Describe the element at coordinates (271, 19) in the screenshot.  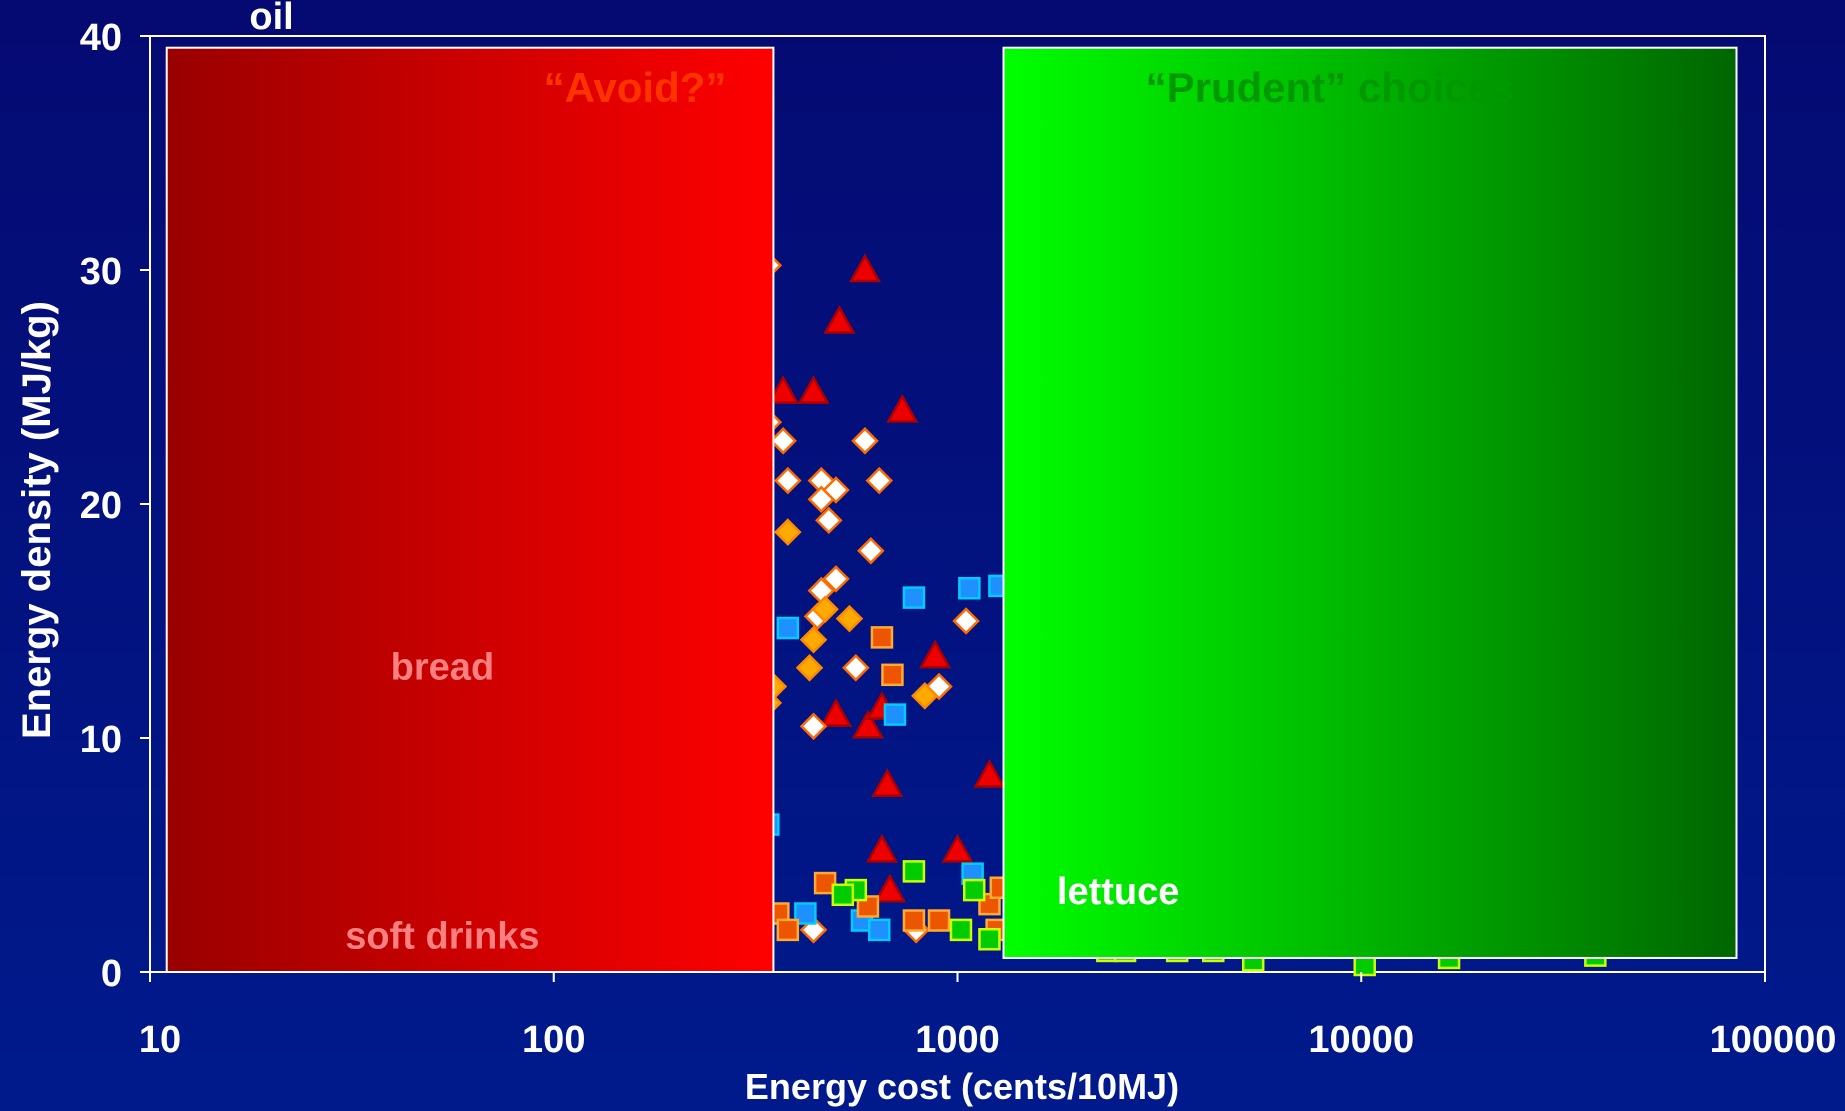
I see `annotation-oil: oil` at that location.